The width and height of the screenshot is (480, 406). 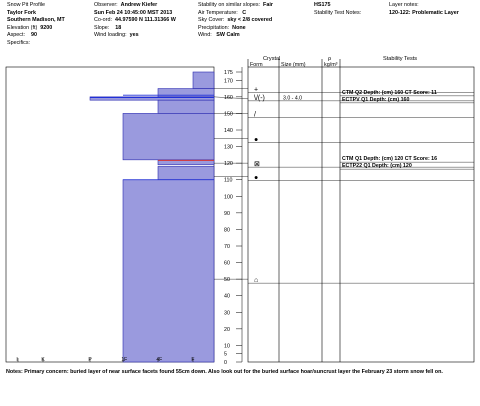 What do you see at coordinates (227, 230) in the screenshot?
I see `height-label-80: 80` at bounding box center [227, 230].